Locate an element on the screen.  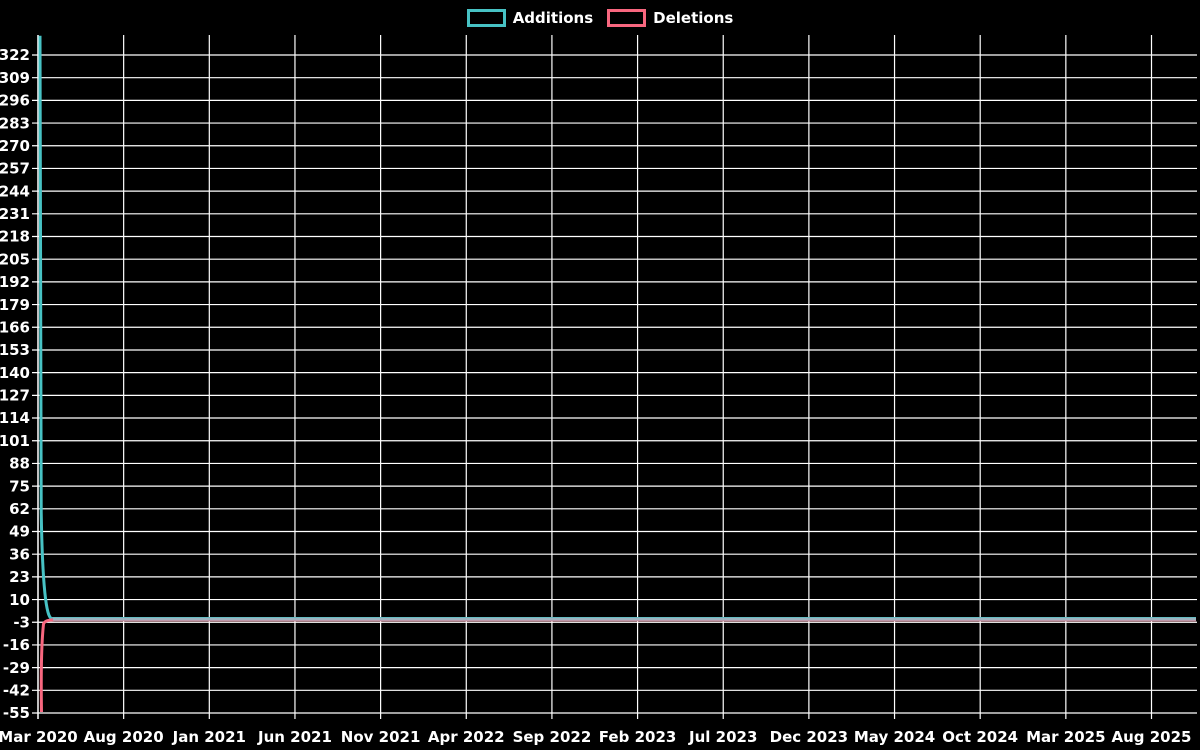
y-axis-label: 257 is located at coordinates (15, 169).